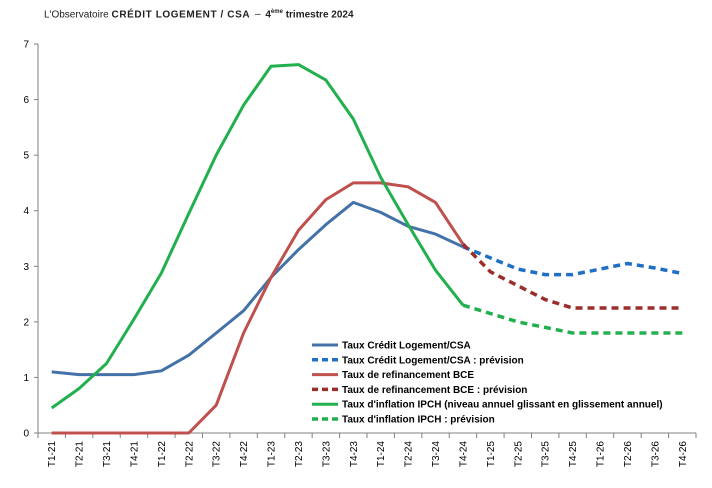 The image size is (712, 488). I want to click on legend-label-2: Taux Crédit Logement/CSA : prévision, so click(433, 360).